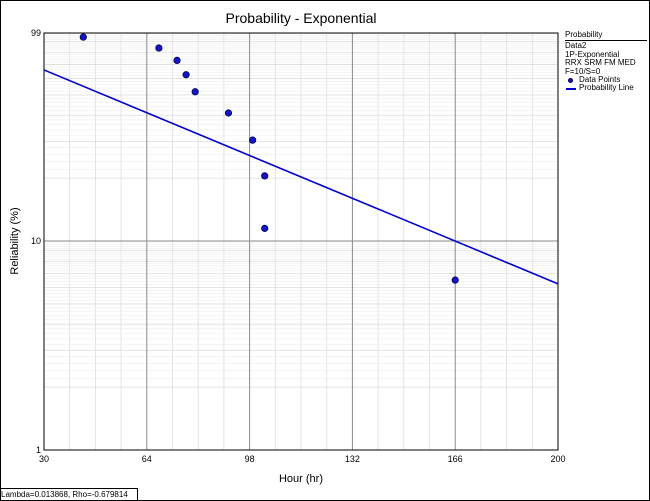 The height and width of the screenshot is (501, 650). What do you see at coordinates (583, 71) in the screenshot?
I see `legend-info-line: F=10/S=0` at bounding box center [583, 71].